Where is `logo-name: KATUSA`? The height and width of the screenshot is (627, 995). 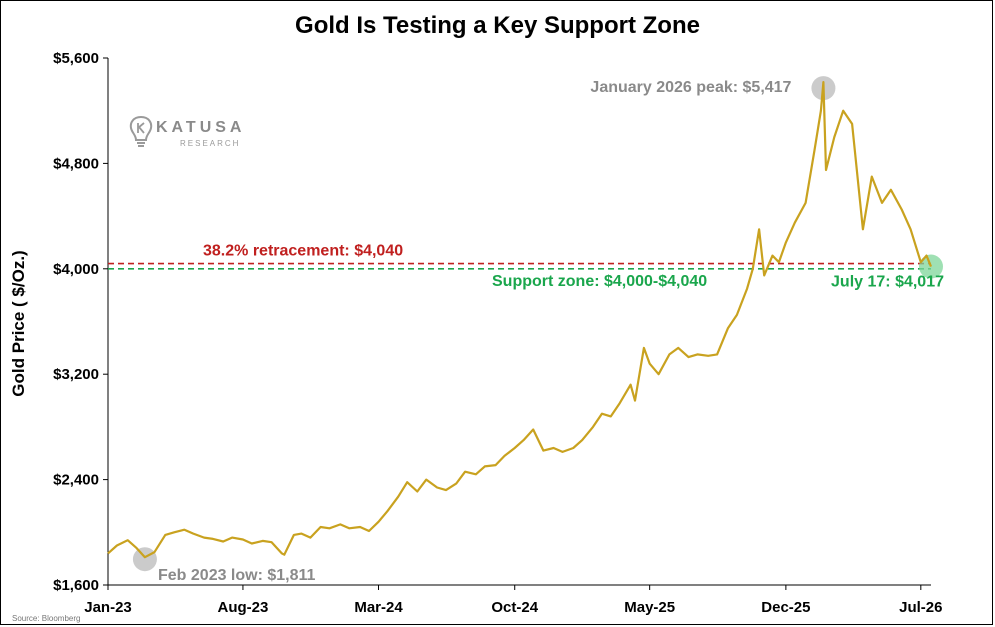
logo-name: KATUSA is located at coordinates (201, 127).